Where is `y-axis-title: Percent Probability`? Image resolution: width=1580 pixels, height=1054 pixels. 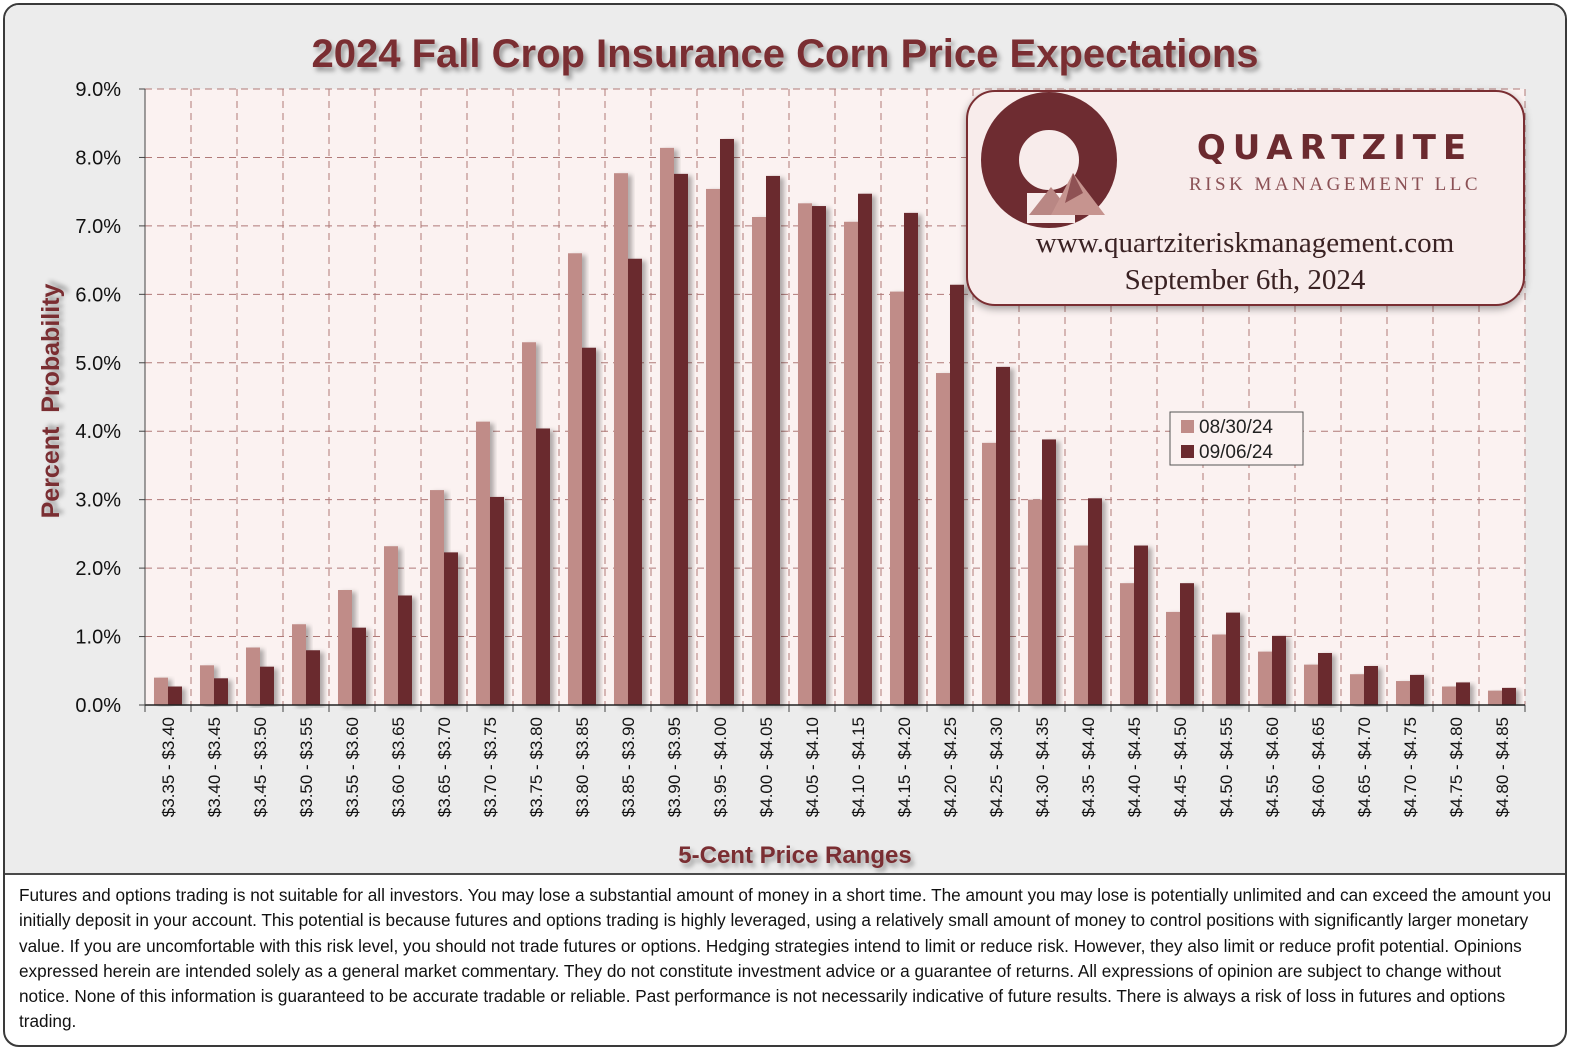 y-axis-title: Percent Probability is located at coordinates (51, 401).